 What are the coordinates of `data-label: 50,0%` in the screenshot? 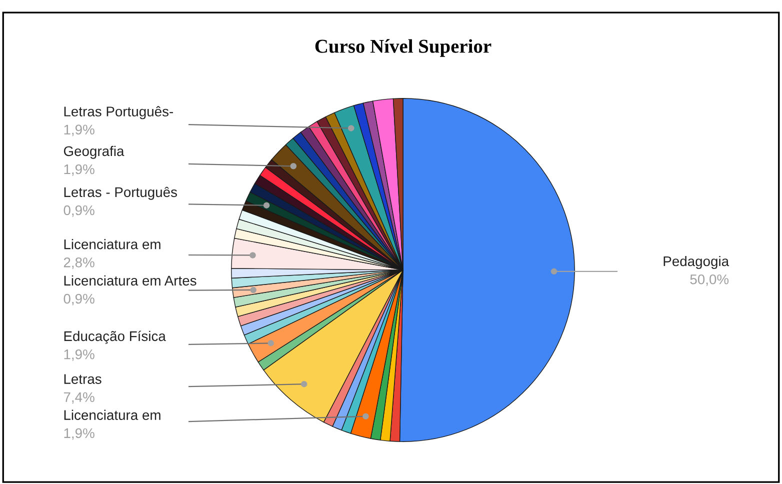 It's located at (709, 280).